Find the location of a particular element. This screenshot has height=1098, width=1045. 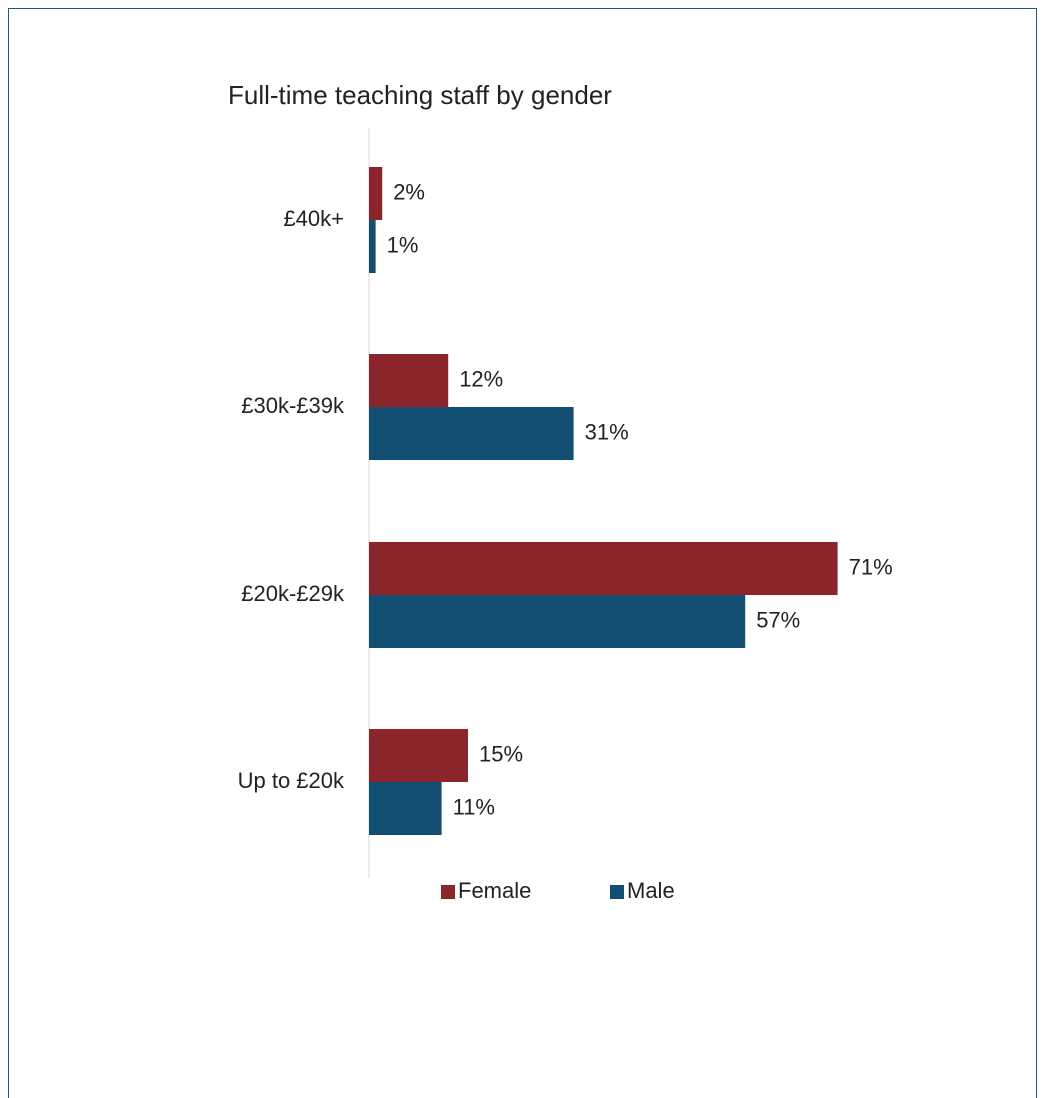

category-tick-label-1: £30k-£39k is located at coordinates (293, 405).